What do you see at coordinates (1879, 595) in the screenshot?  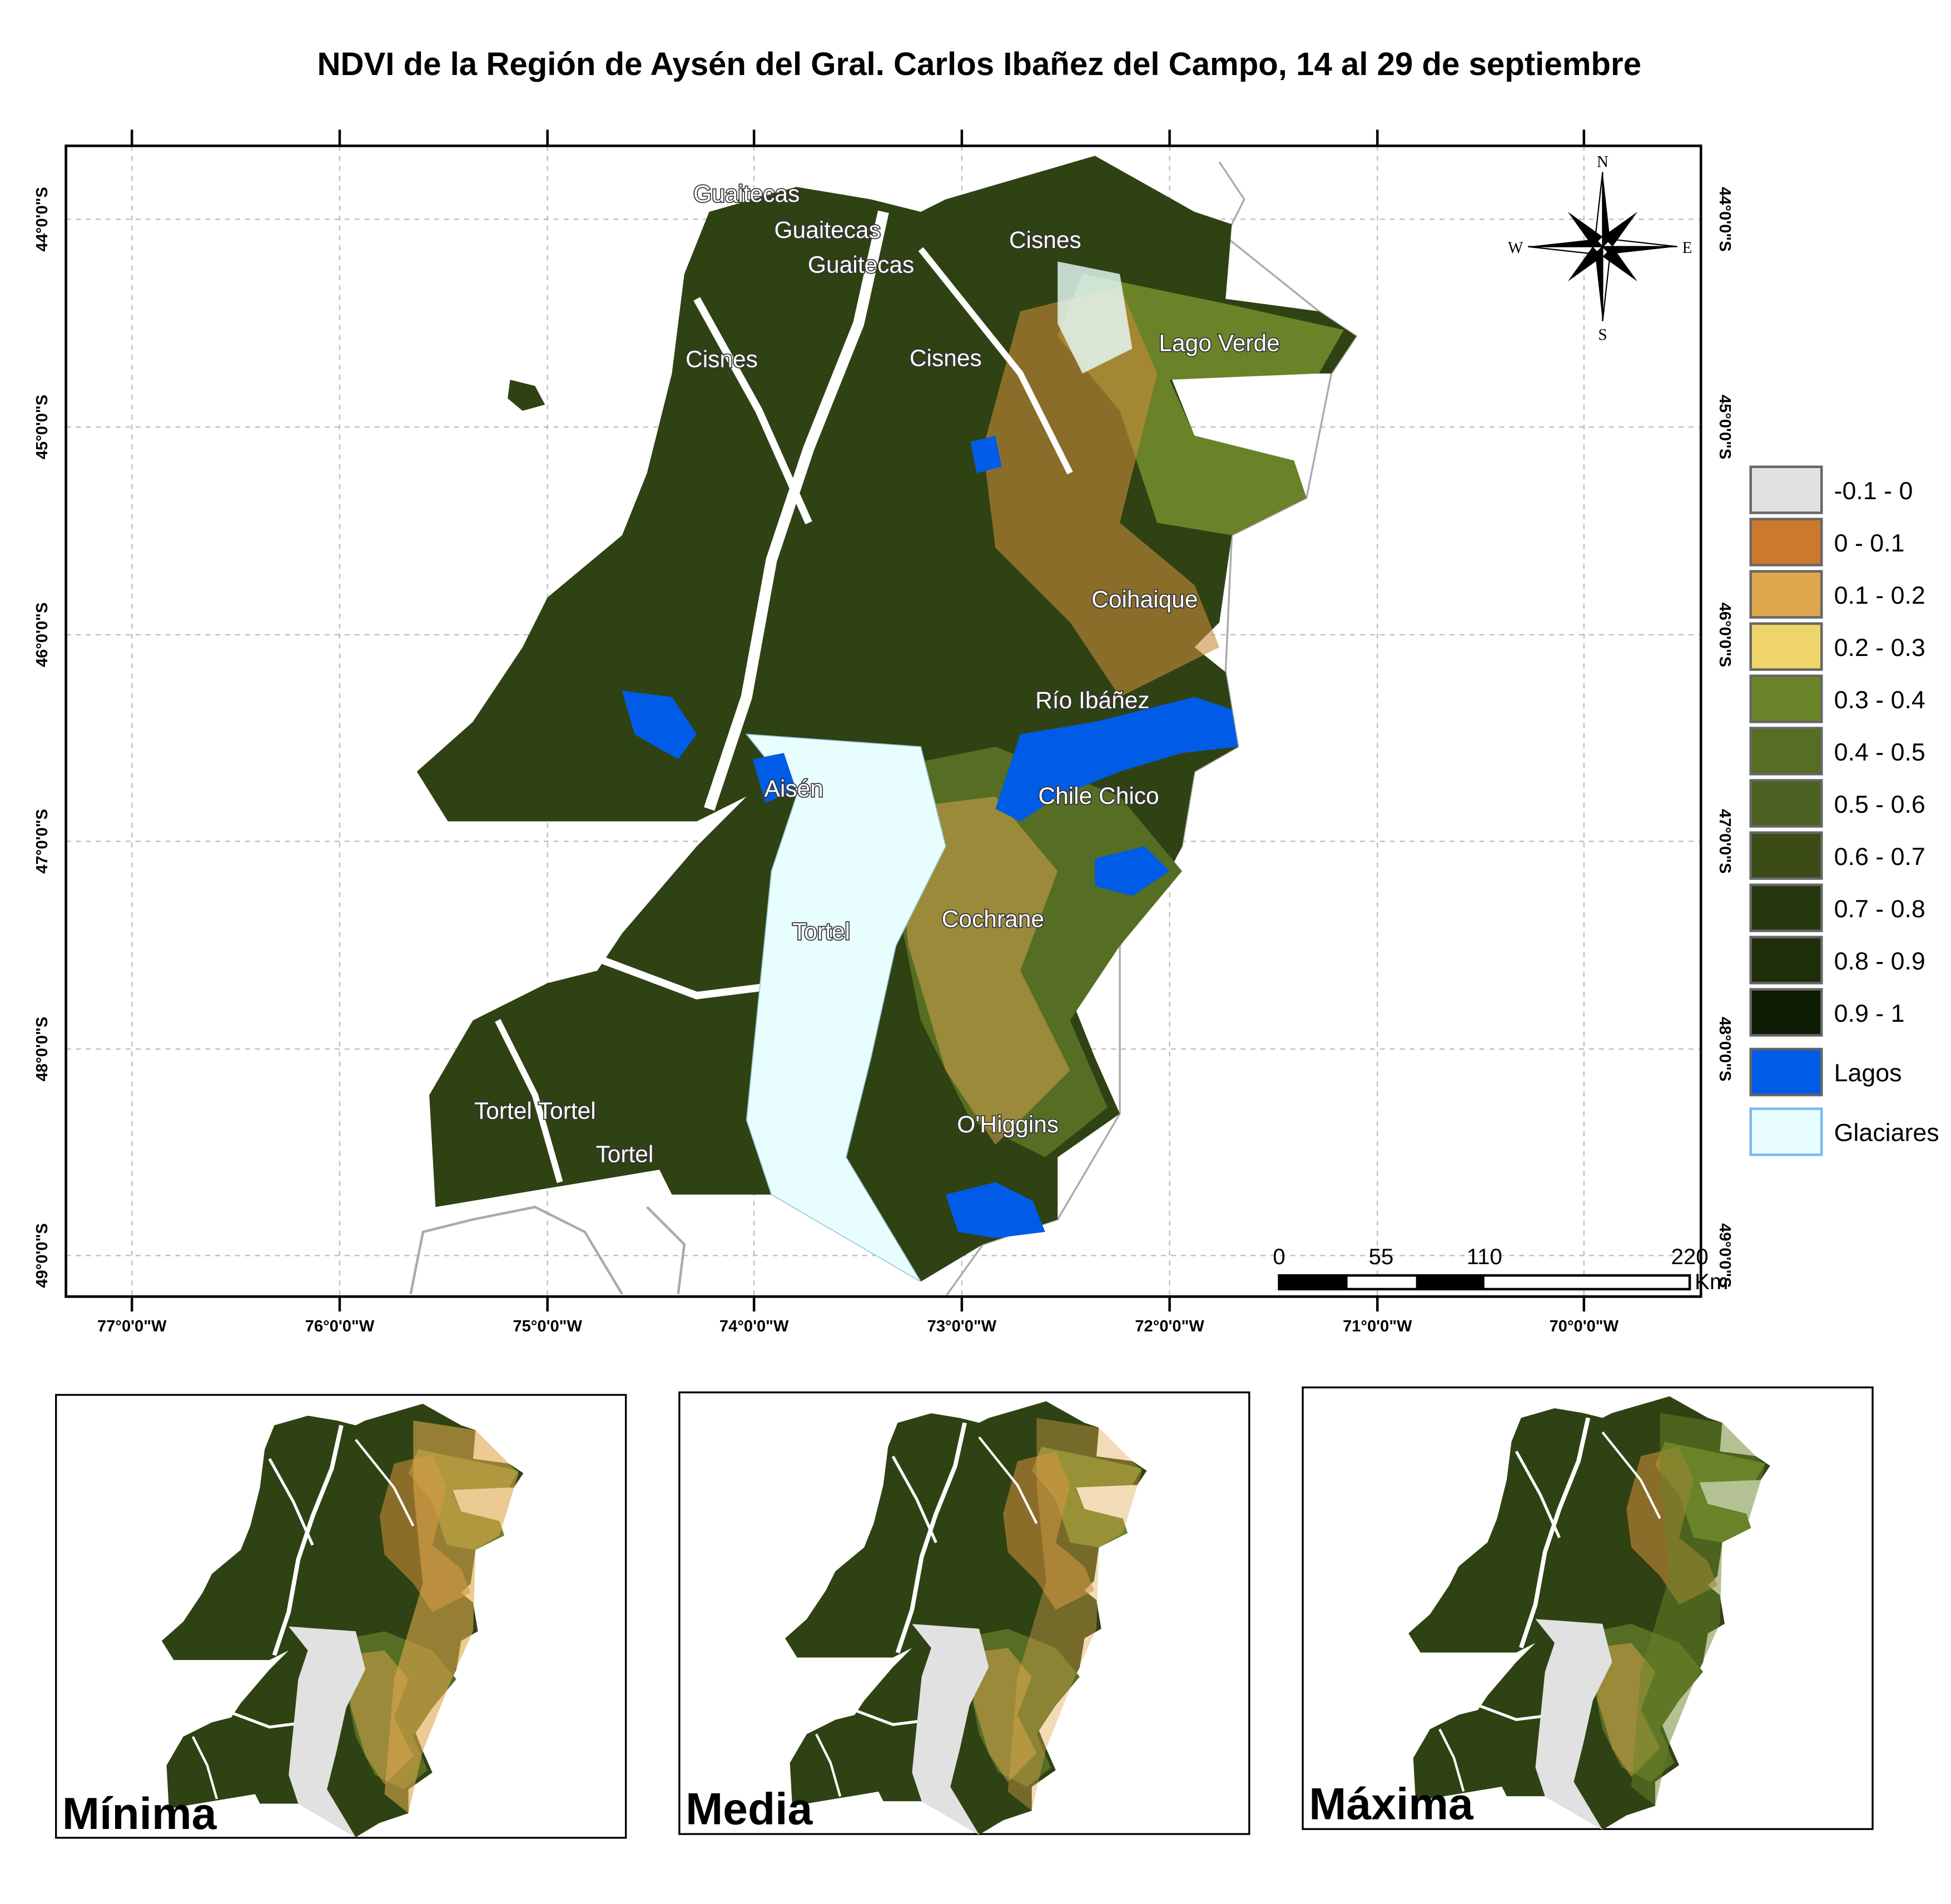 I see `legend-label: 0.1 - 0.2` at bounding box center [1879, 595].